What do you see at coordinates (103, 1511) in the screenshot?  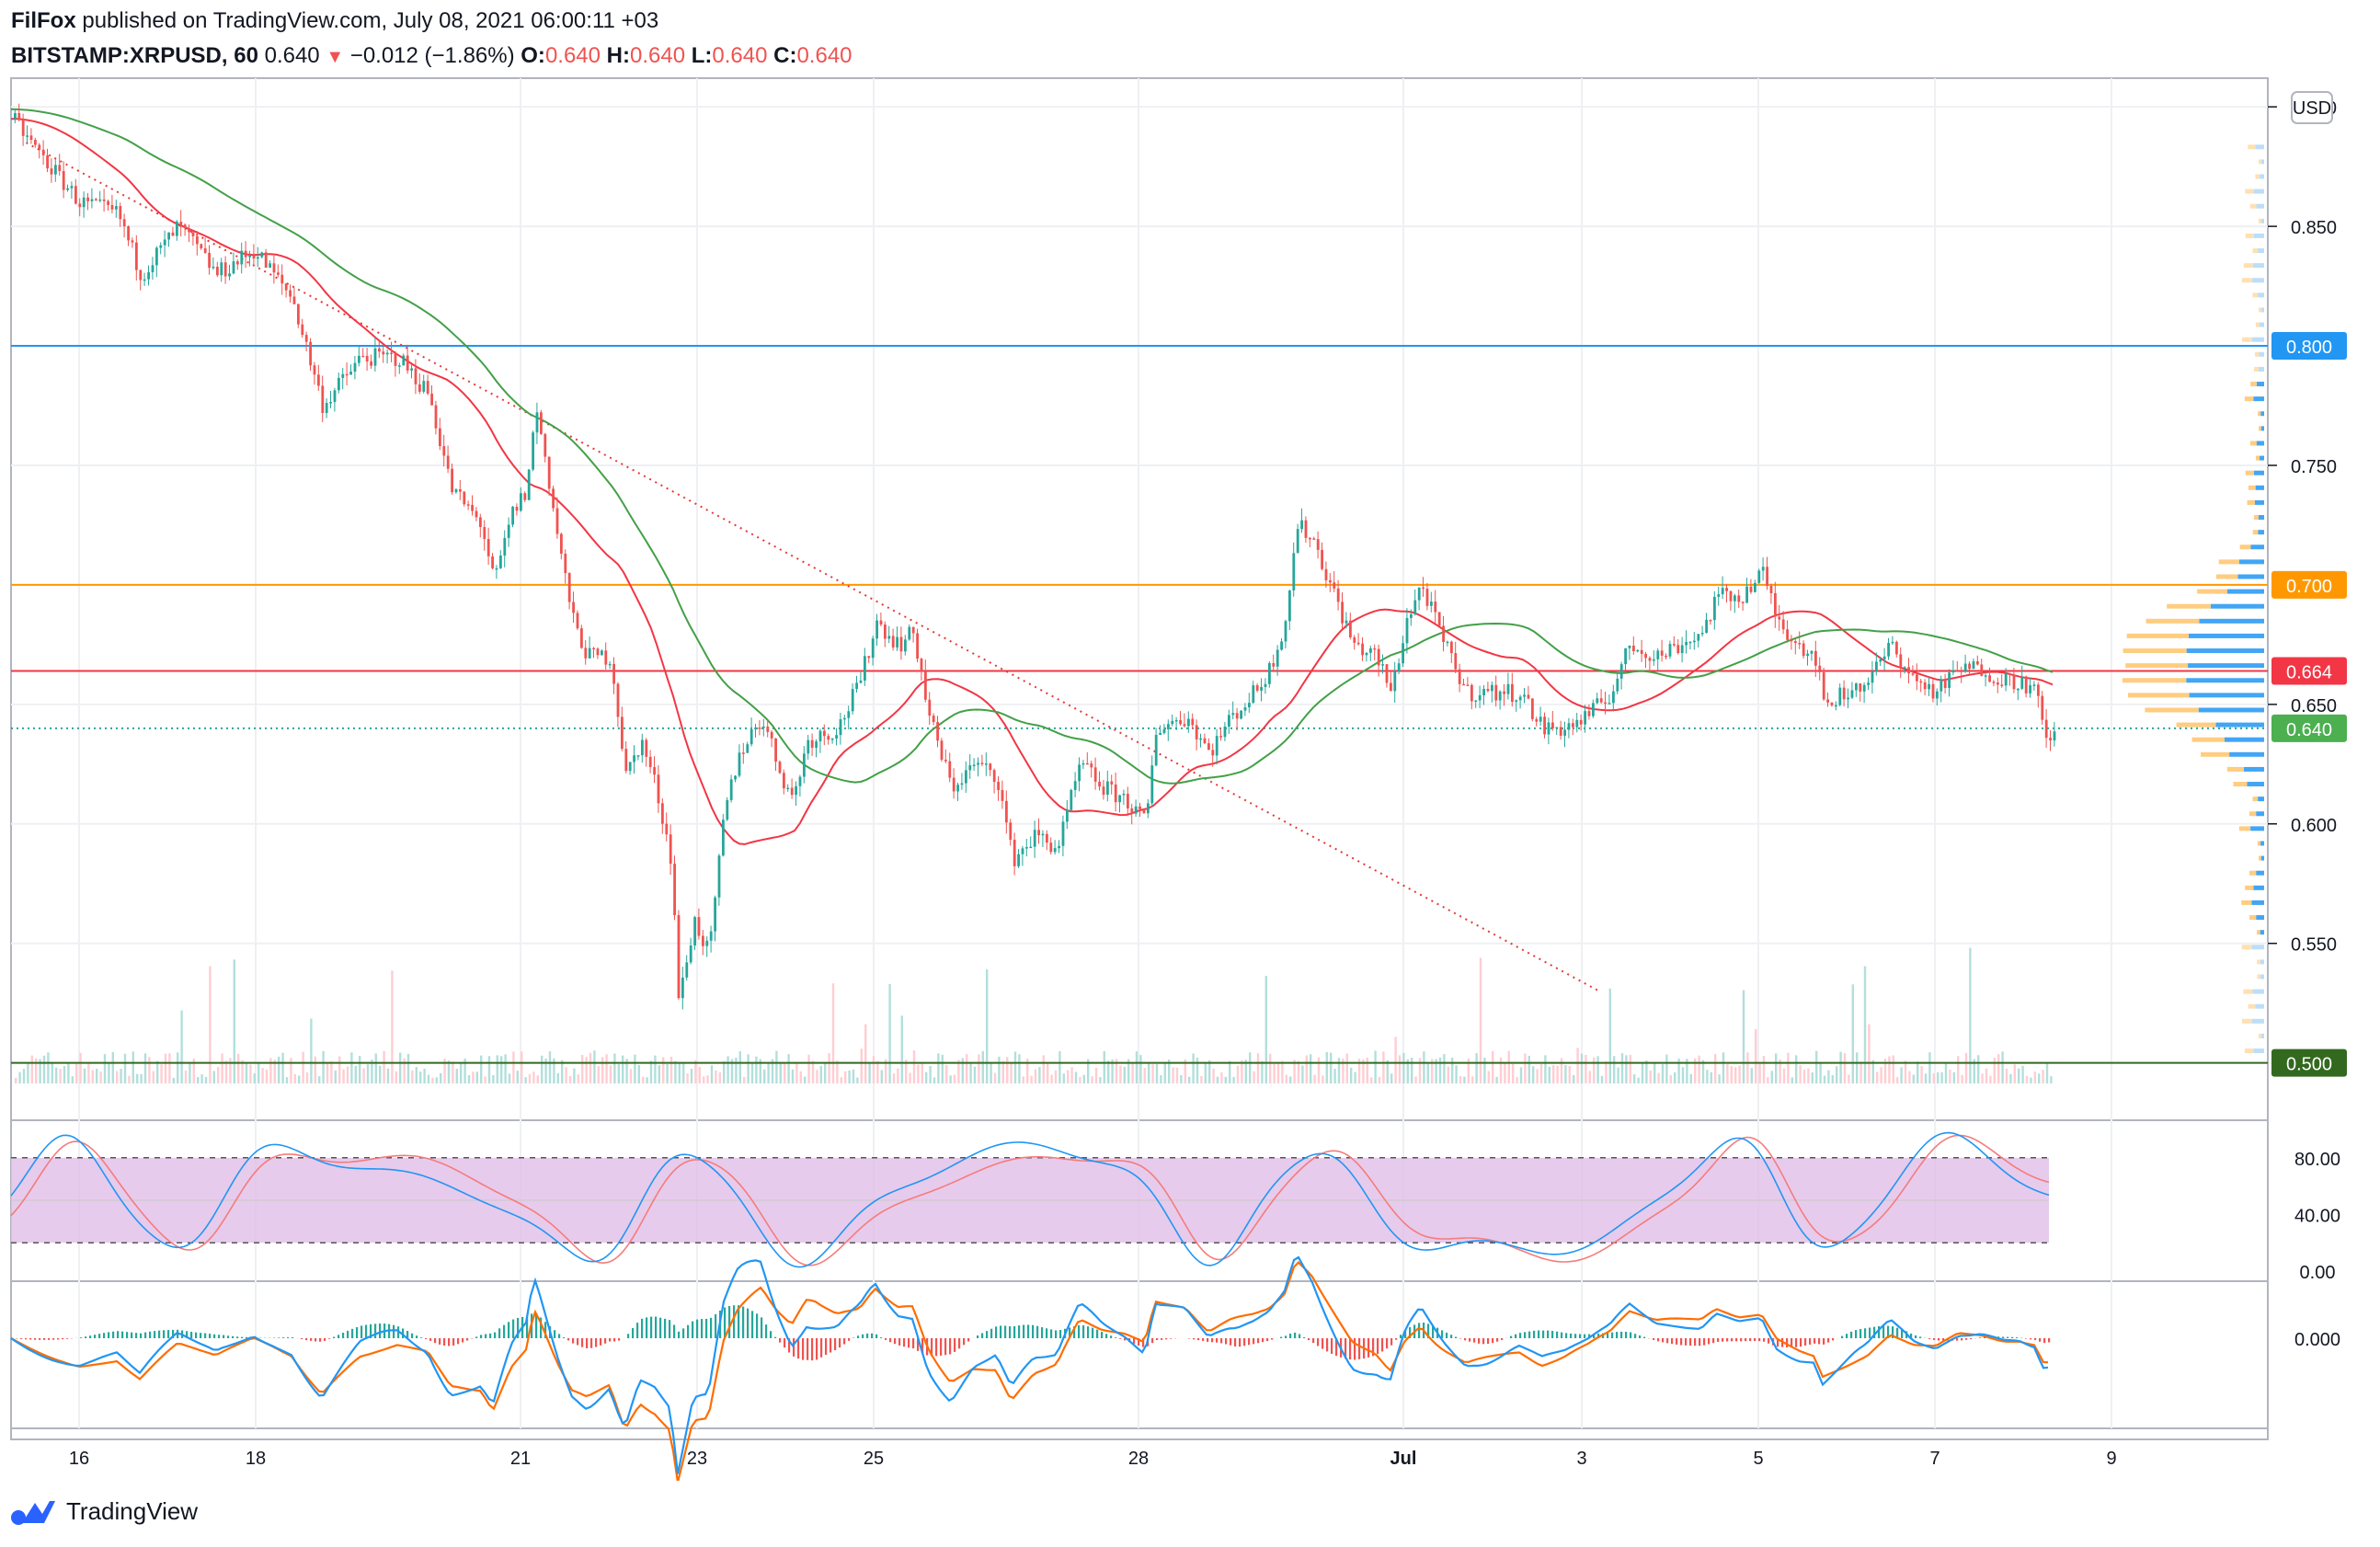 I see `tradingview-logo: TradingView` at bounding box center [103, 1511].